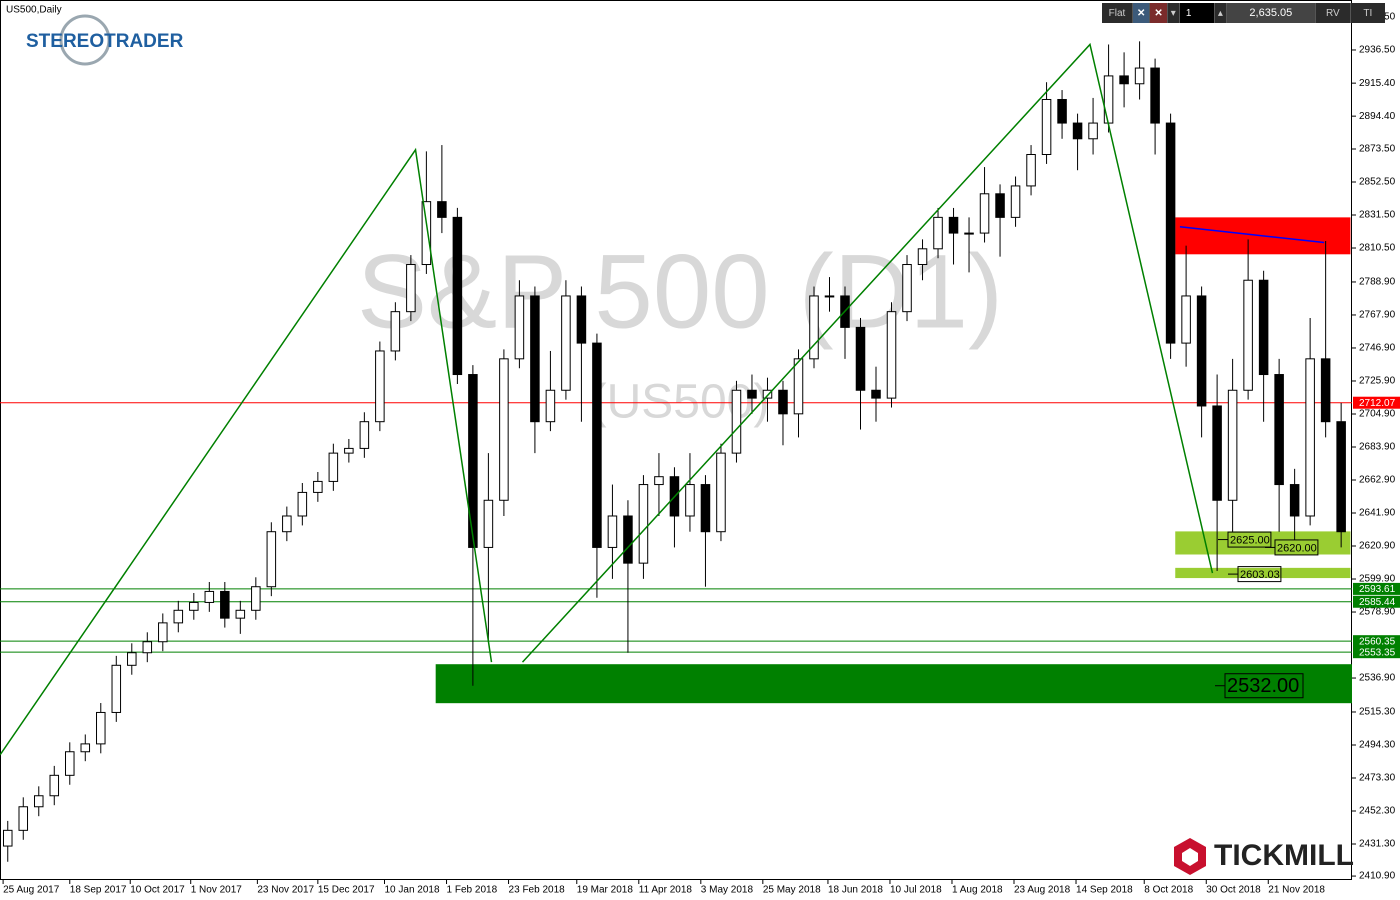 This screenshot has height=900, width=1400. What do you see at coordinates (1159, 13) in the screenshot?
I see `cancel-button: ✕` at bounding box center [1159, 13].